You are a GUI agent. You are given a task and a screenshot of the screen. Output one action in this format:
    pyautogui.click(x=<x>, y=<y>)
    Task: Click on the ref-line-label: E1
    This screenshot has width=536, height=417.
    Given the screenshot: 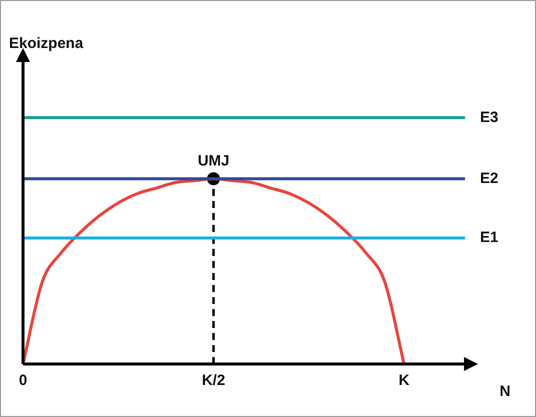 What is the action you would take?
    pyautogui.click(x=489, y=237)
    